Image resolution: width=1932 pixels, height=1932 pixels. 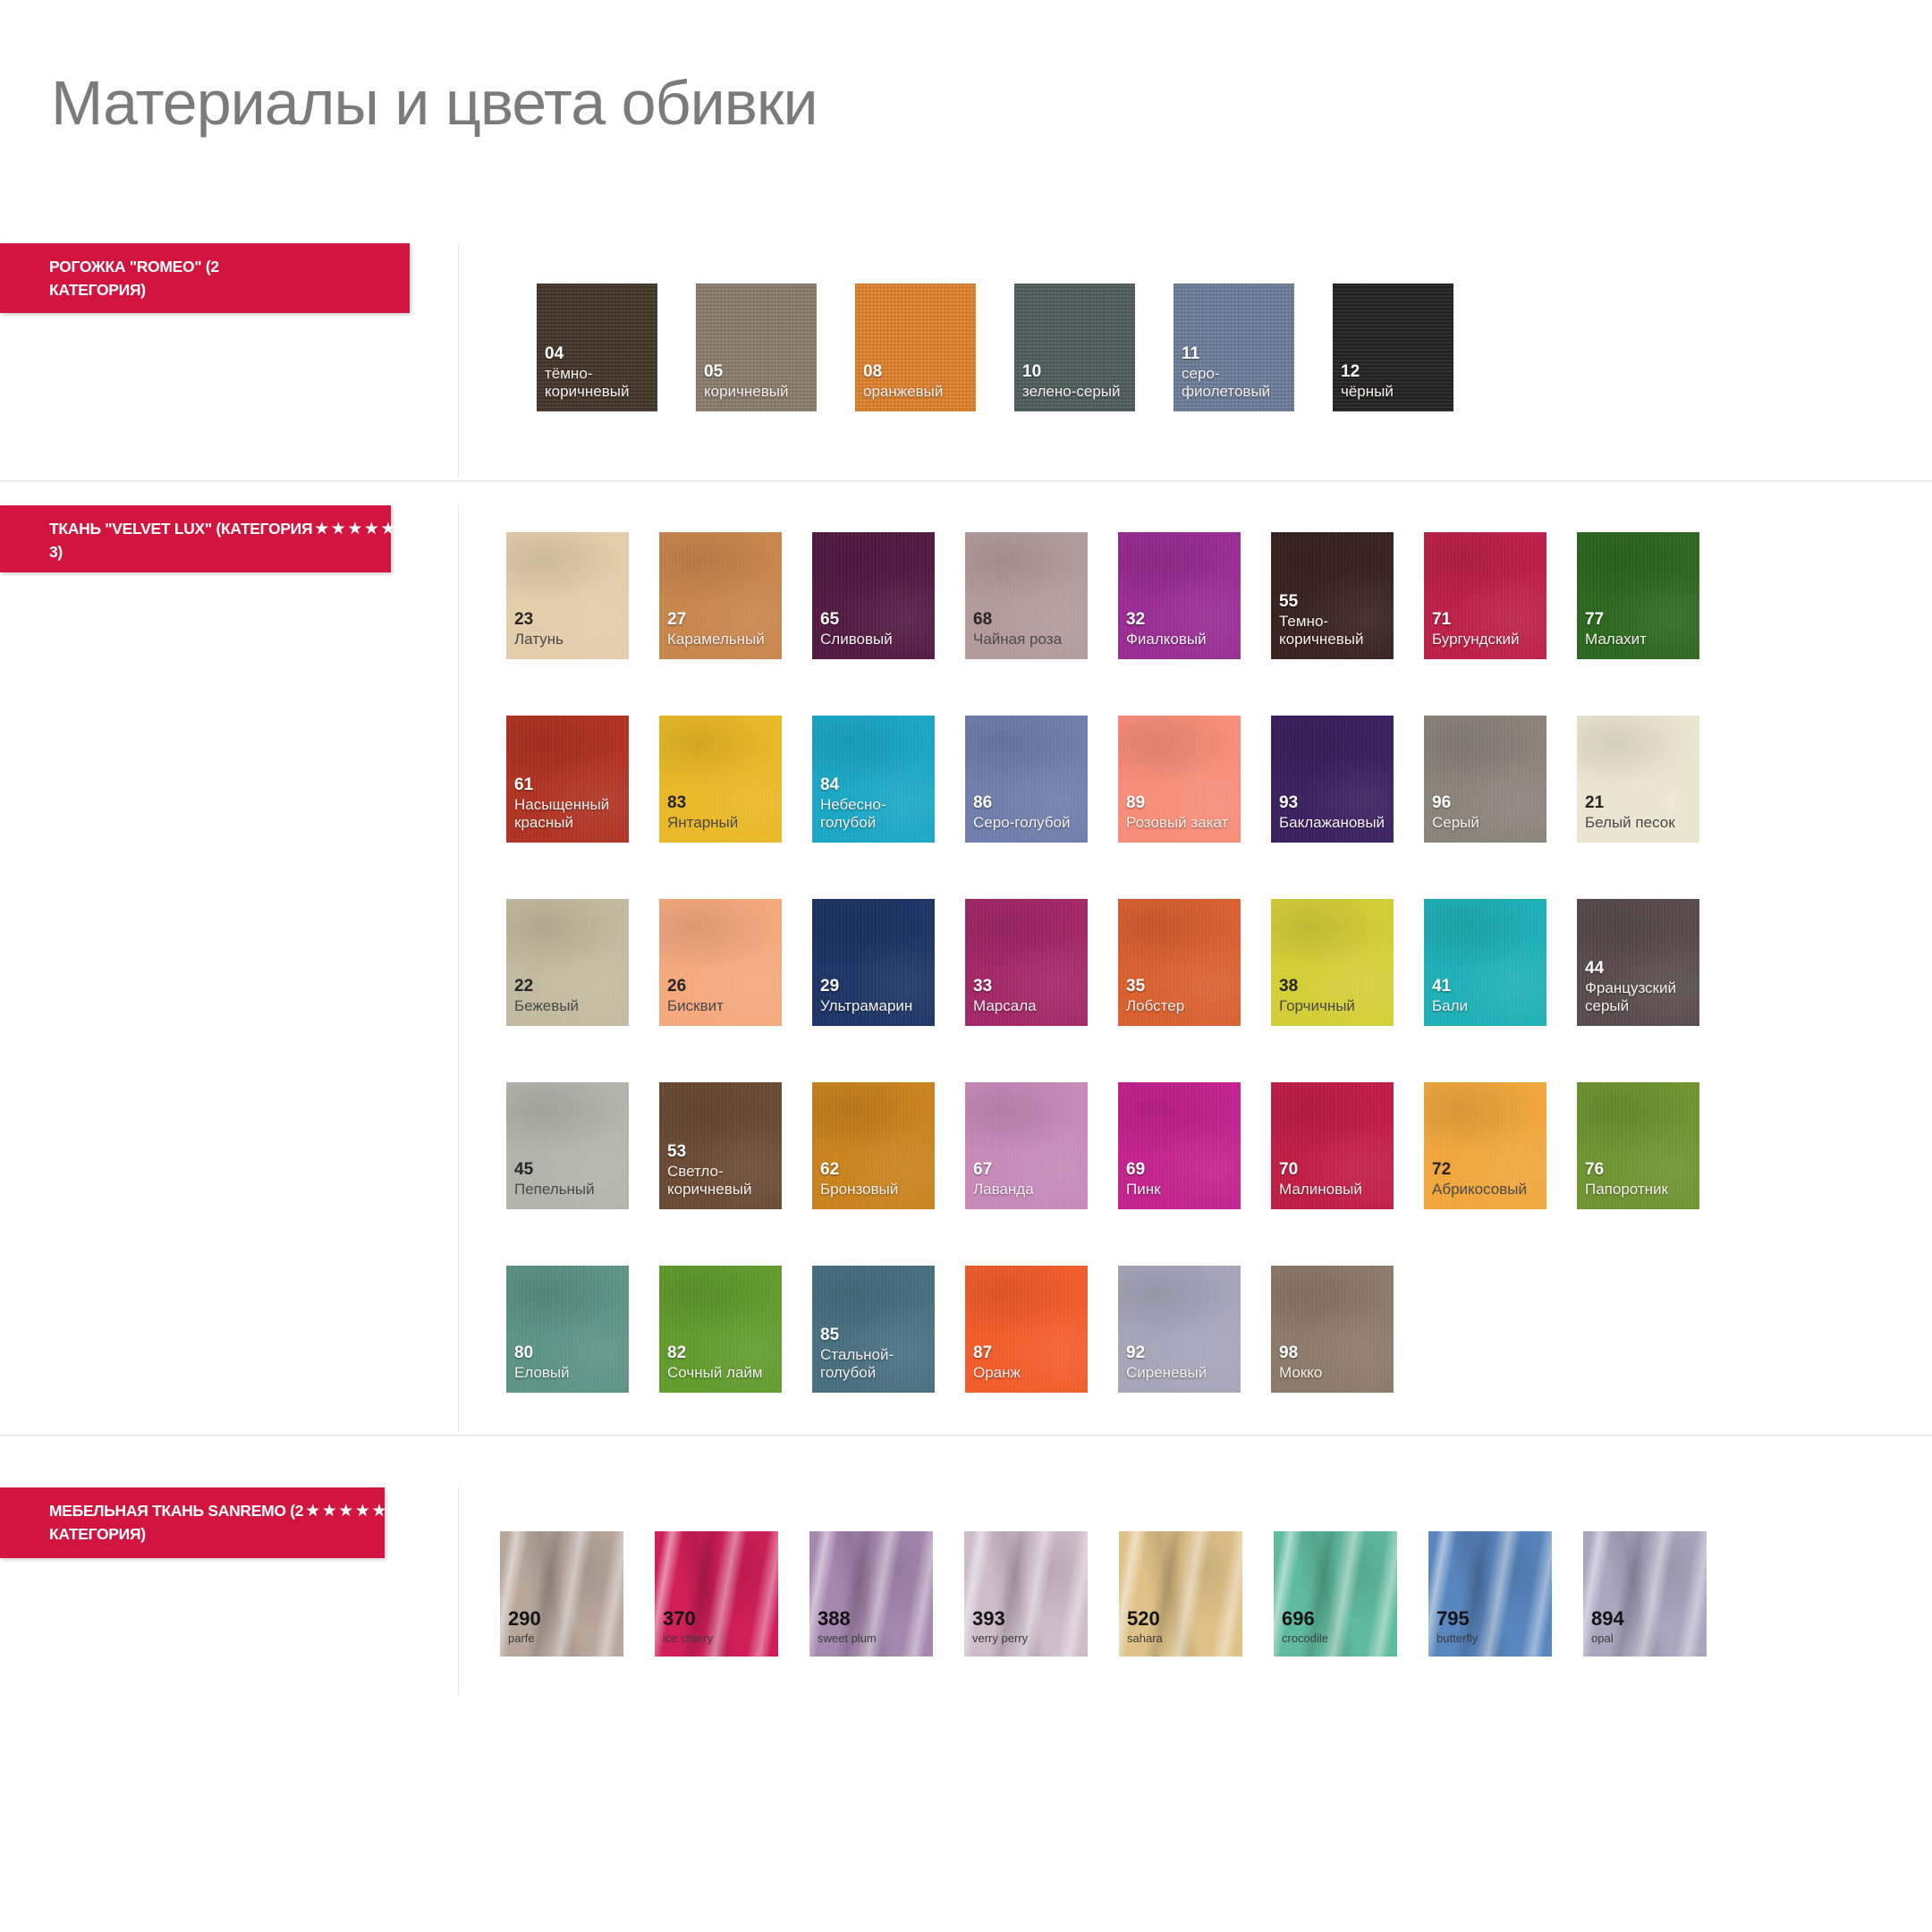 I want to click on fabric-swatch: 23 Латунь, so click(x=567, y=595).